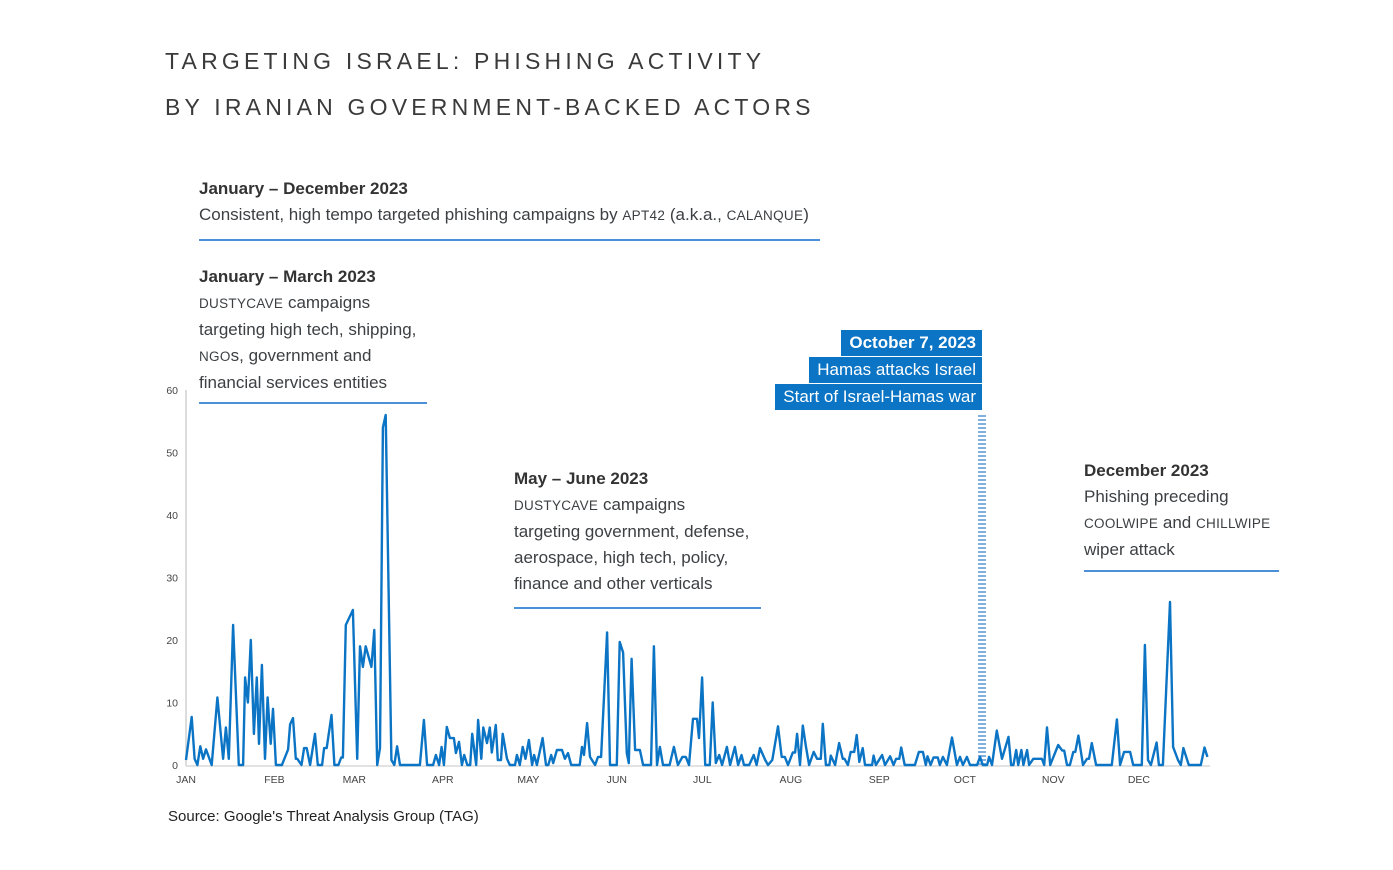 The height and width of the screenshot is (870, 1393). What do you see at coordinates (215, 356) in the screenshot?
I see `text: NGO` at bounding box center [215, 356].